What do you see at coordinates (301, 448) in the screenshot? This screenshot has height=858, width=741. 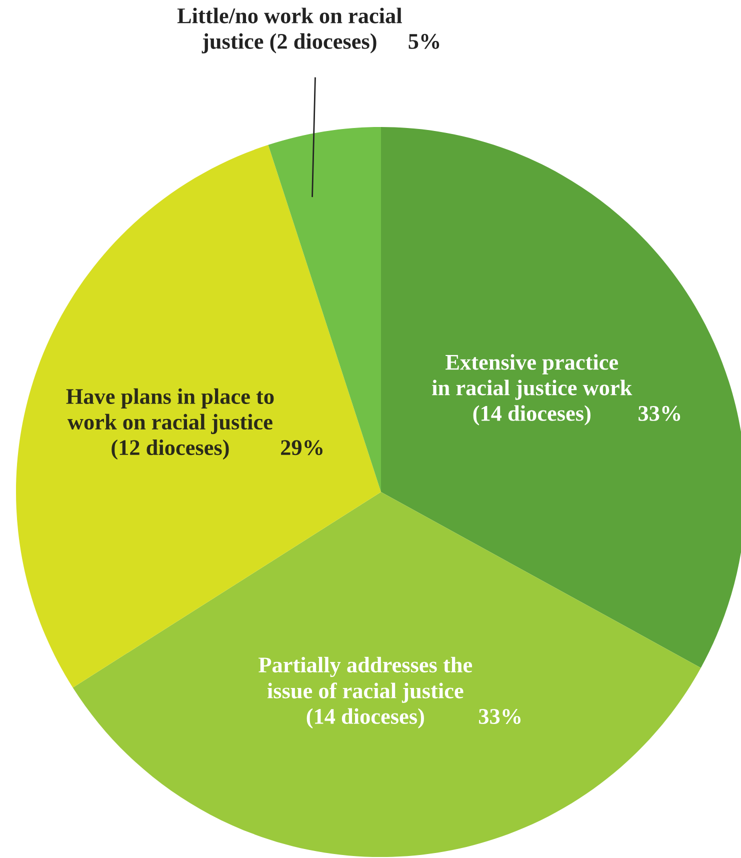 I see `data-label: 29%` at bounding box center [301, 448].